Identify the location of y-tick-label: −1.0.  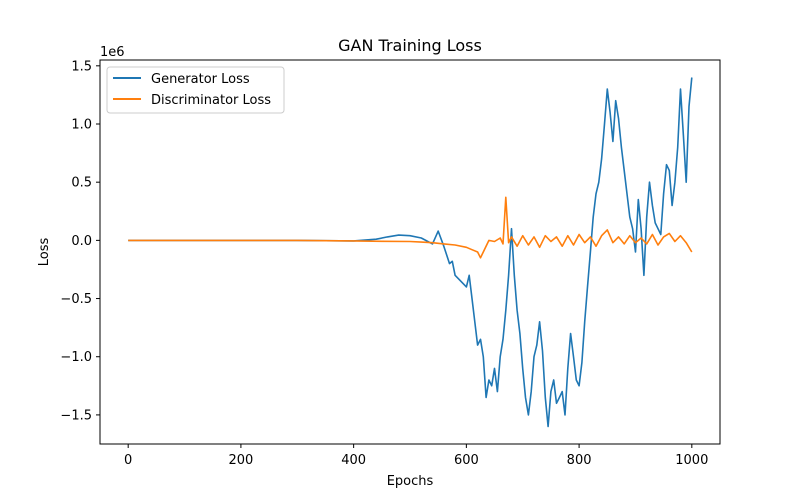
(76, 357).